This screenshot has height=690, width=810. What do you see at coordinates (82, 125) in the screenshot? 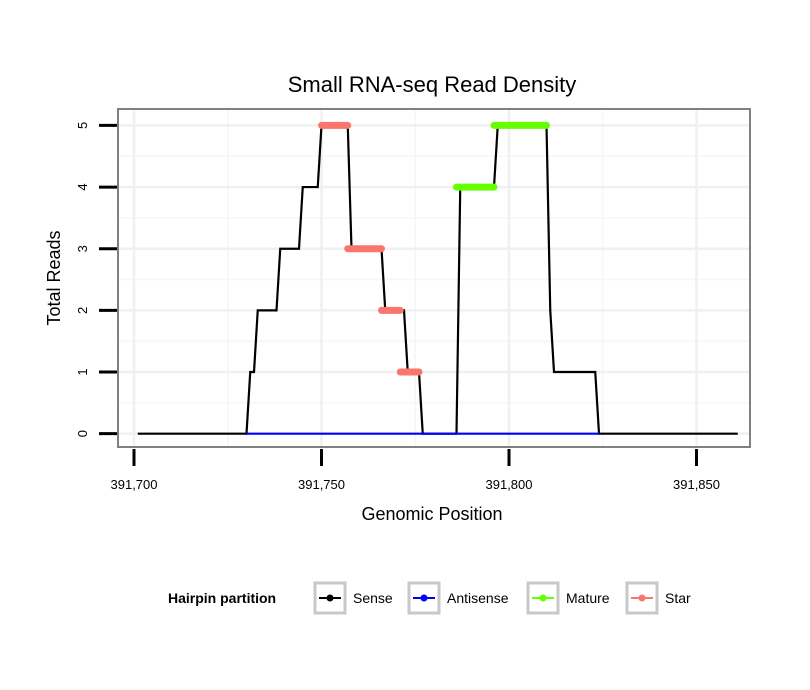
I see `y-tick-label: 5` at bounding box center [82, 125].